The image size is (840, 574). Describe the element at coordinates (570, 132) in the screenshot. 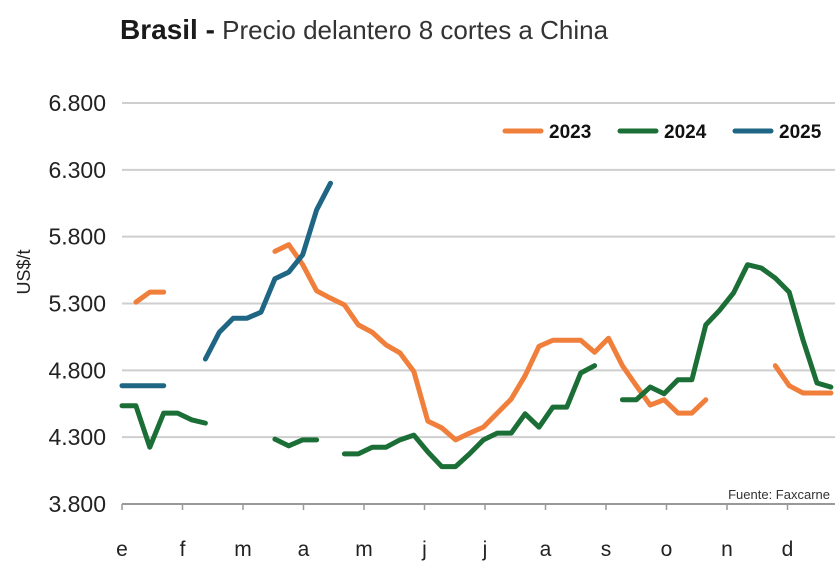

I see `legend-label: 2023` at that location.